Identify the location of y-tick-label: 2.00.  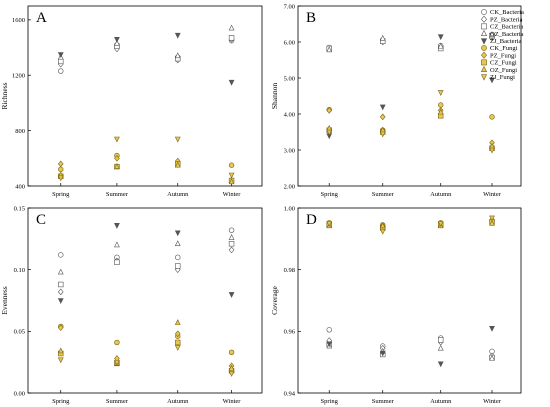
(289, 186).